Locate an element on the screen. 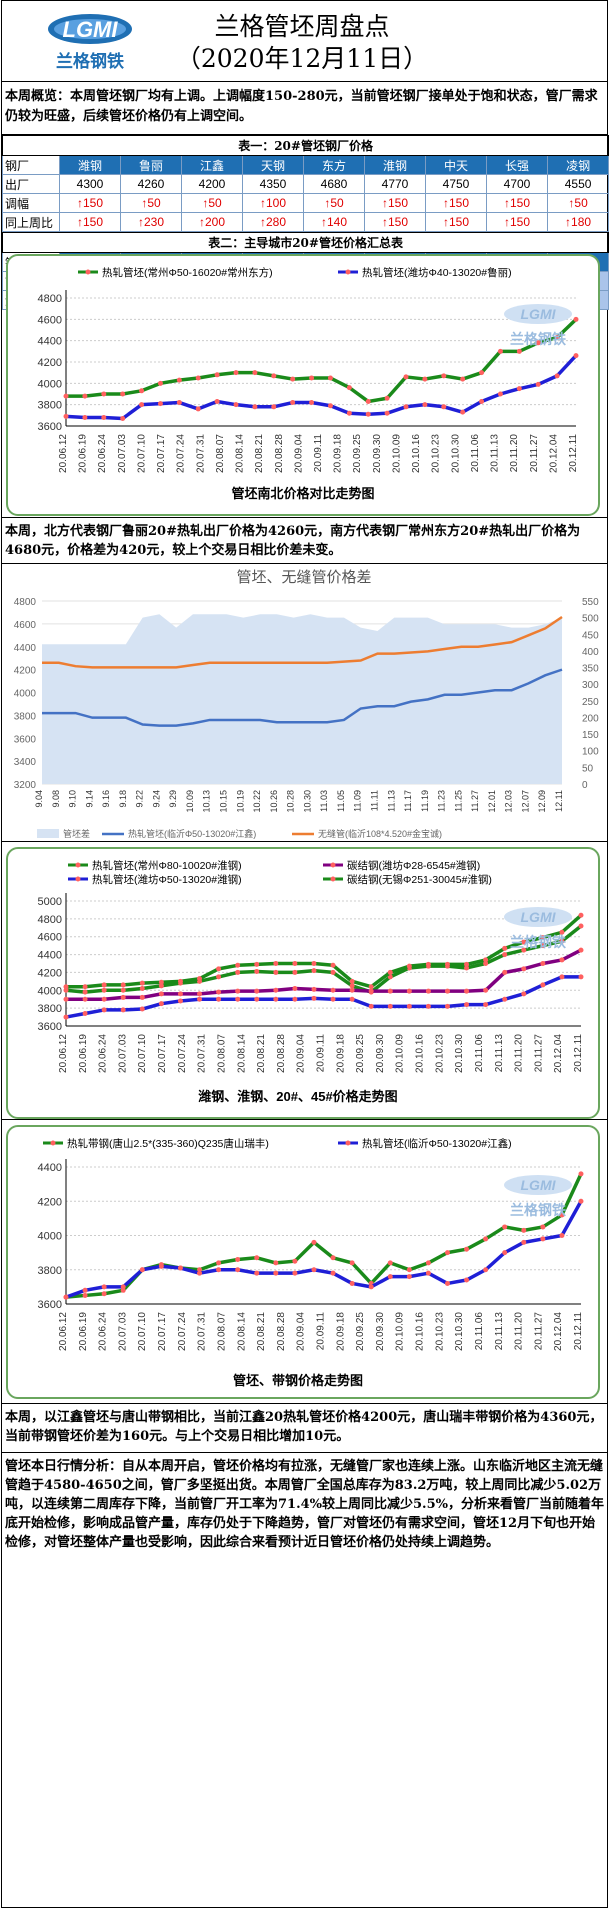 This screenshot has height=1910, width=611. x-tick-label: 12.03 is located at coordinates (509, 801).